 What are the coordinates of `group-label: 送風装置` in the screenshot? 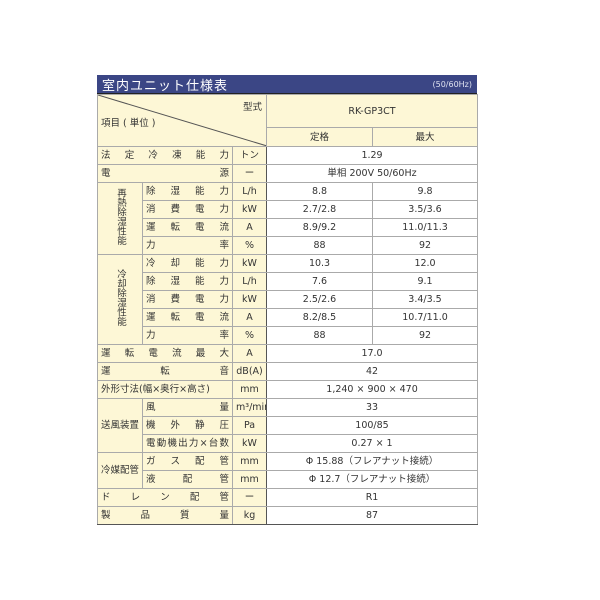 It's located at (120, 425).